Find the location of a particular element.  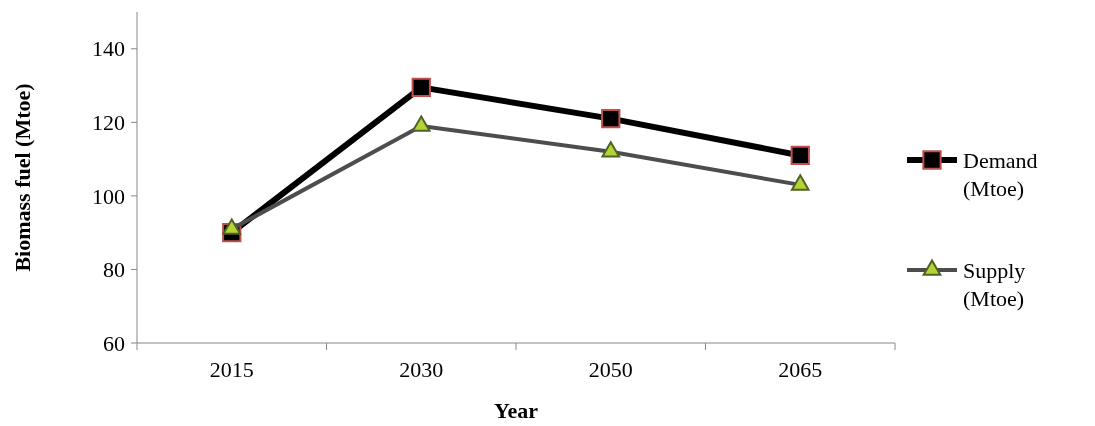

y-tick-label: 80 is located at coordinates (114, 270).